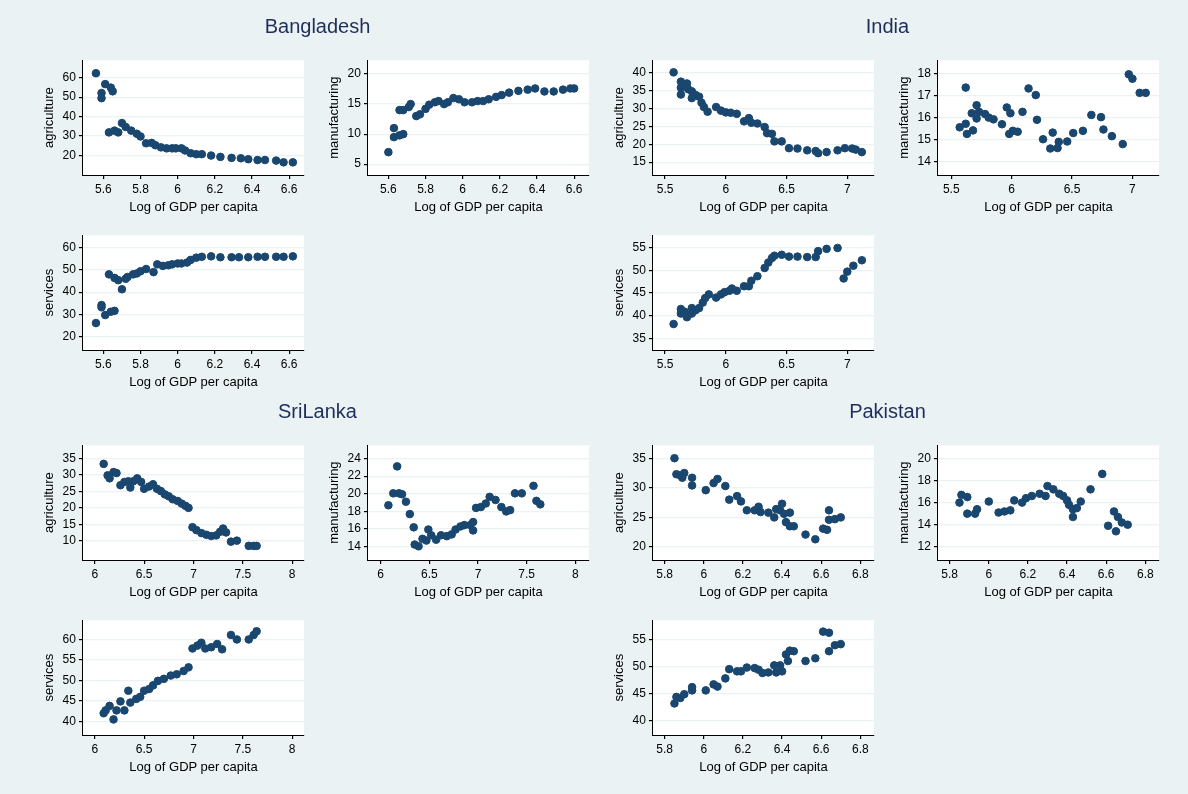 This screenshot has width=1188, height=794. What do you see at coordinates (527, 573) in the screenshot?
I see `x-tick-label: 7.5` at bounding box center [527, 573].